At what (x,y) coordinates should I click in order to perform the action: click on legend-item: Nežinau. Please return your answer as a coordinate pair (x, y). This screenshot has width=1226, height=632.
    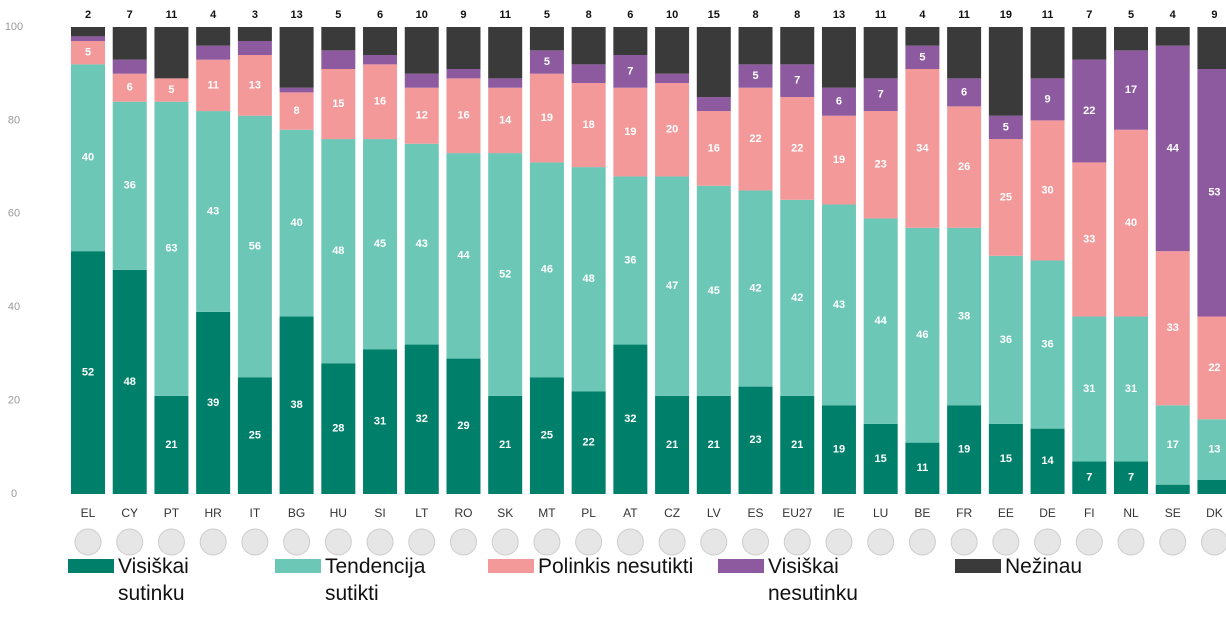
    Looking at the image, I should click on (1018, 566).